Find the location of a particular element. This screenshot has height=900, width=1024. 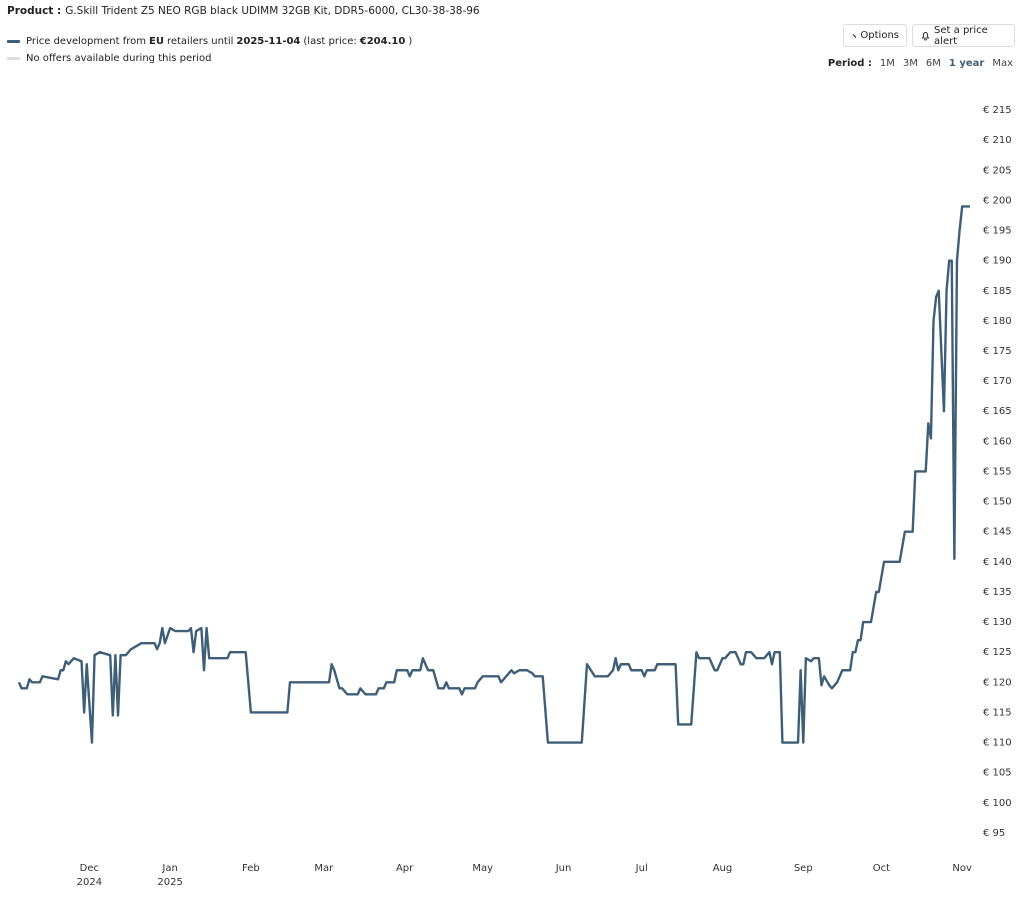

x-tick-year: 2025 is located at coordinates (169, 882).